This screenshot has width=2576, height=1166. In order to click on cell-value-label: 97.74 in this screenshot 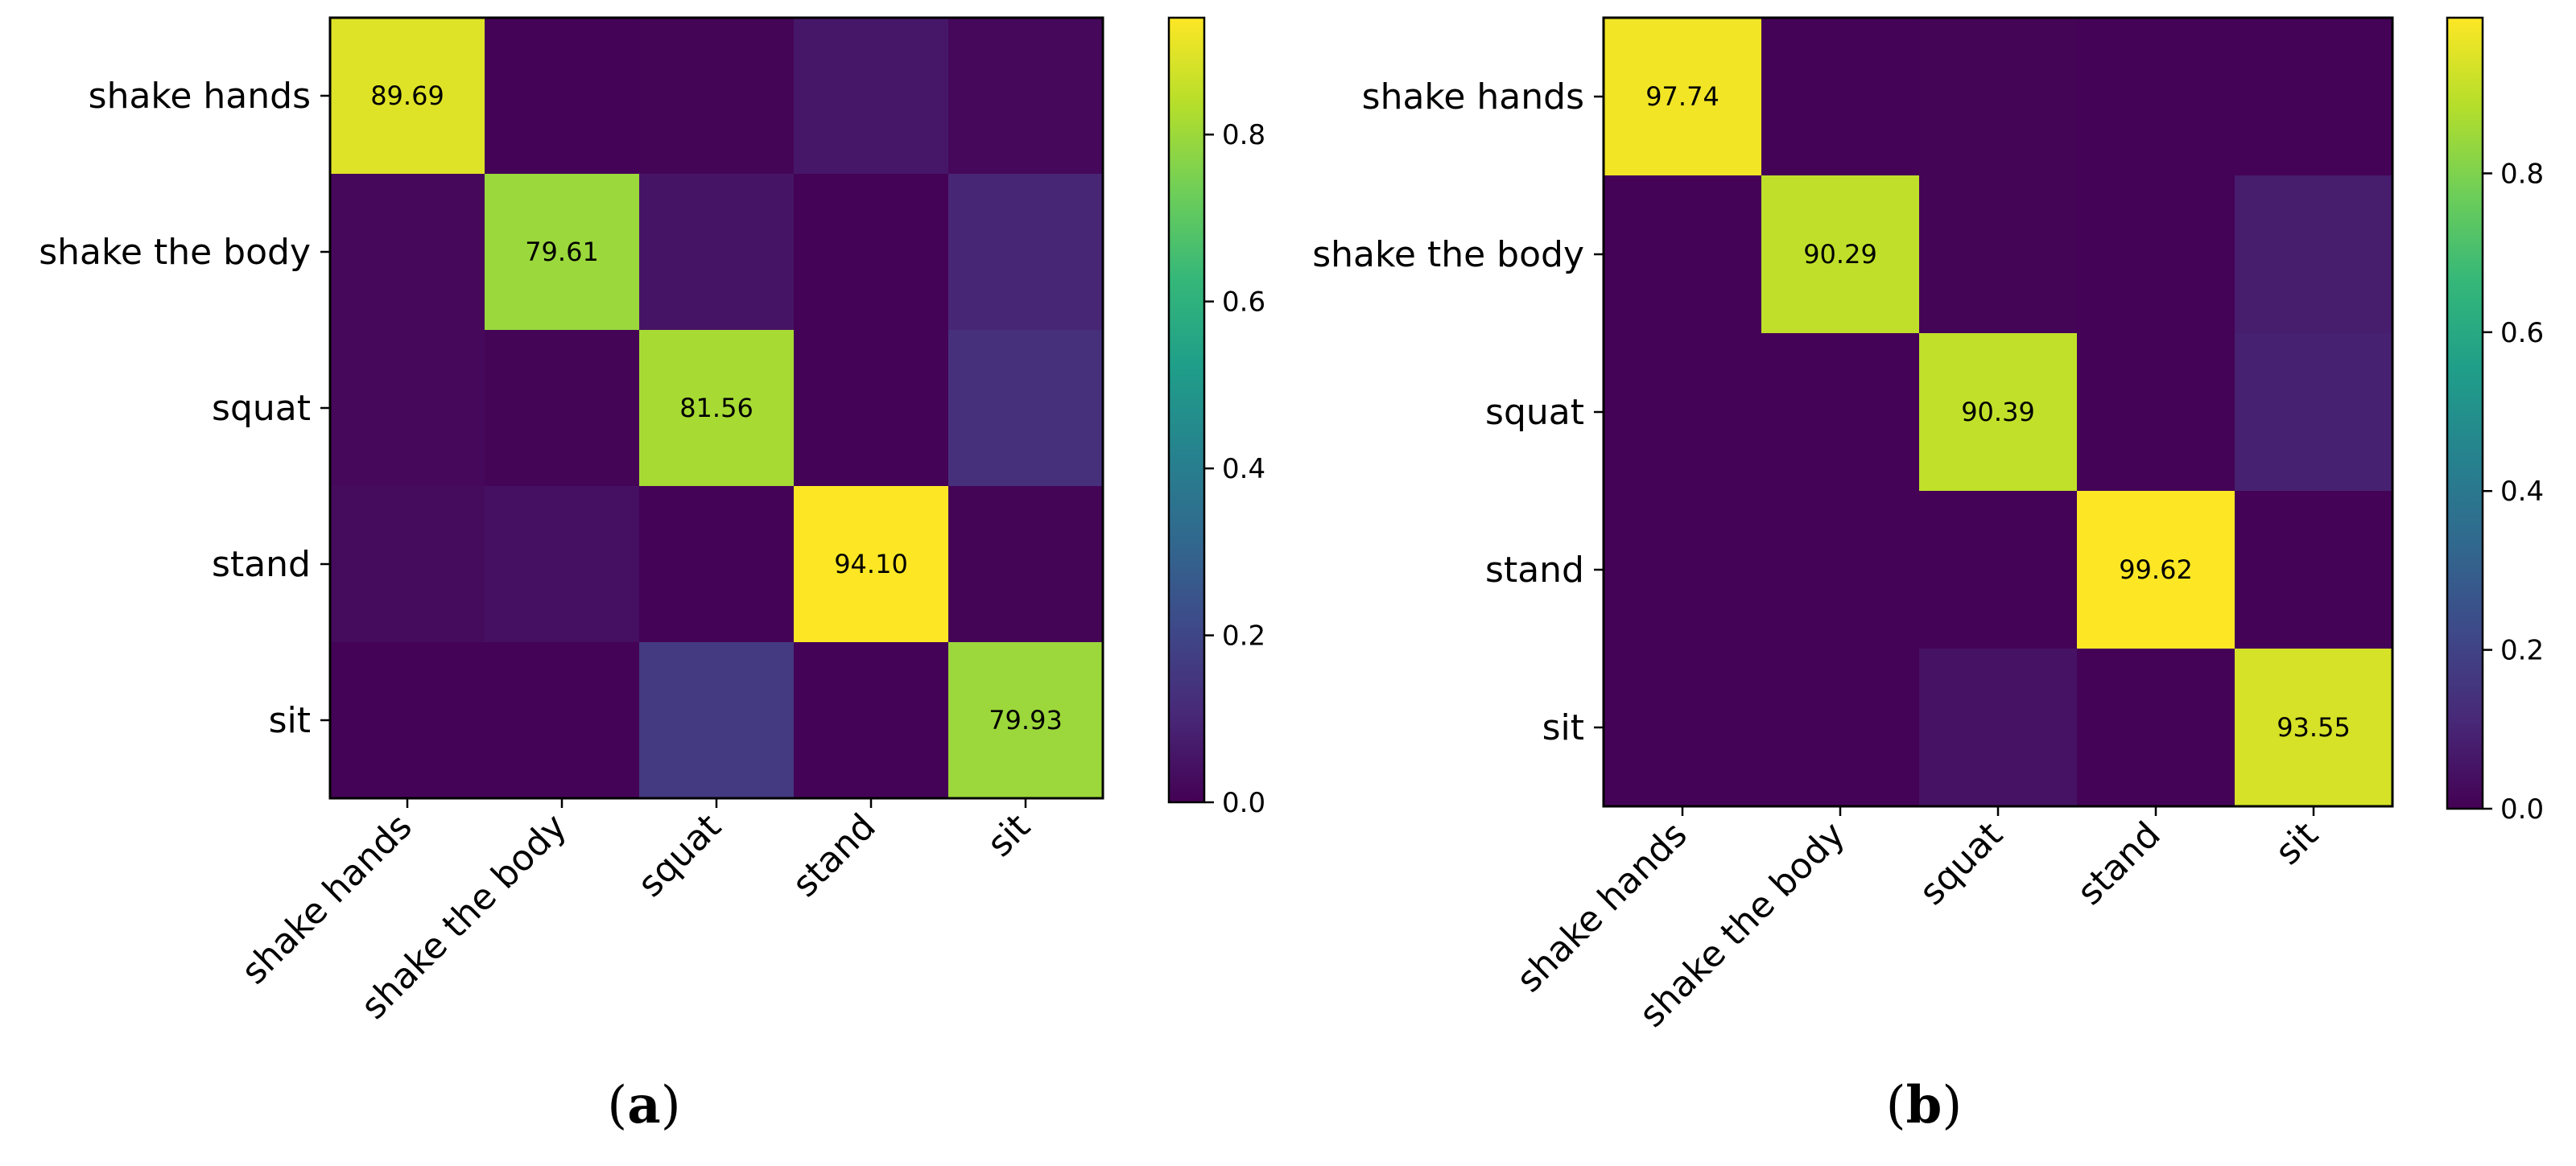, I will do `click(1682, 96)`.